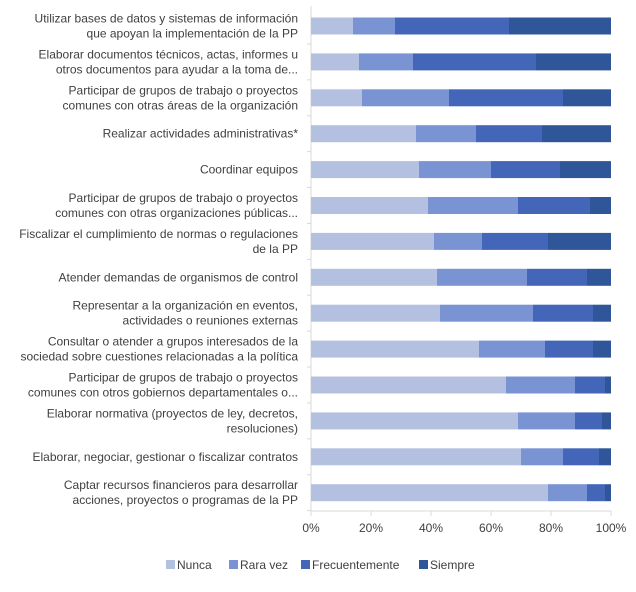 Image resolution: width=636 pixels, height=592 pixels. What do you see at coordinates (452, 565) in the screenshot?
I see `legend-label: Siempre` at bounding box center [452, 565].